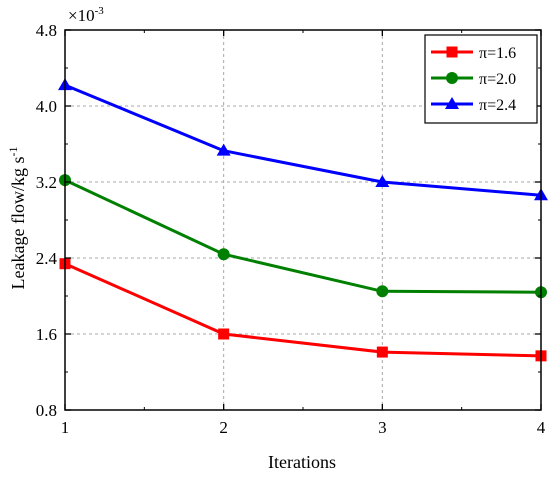 The height and width of the screenshot is (477, 550). I want to click on y-axis-title-text: Leakage flow/kg s, so click(18, 223).